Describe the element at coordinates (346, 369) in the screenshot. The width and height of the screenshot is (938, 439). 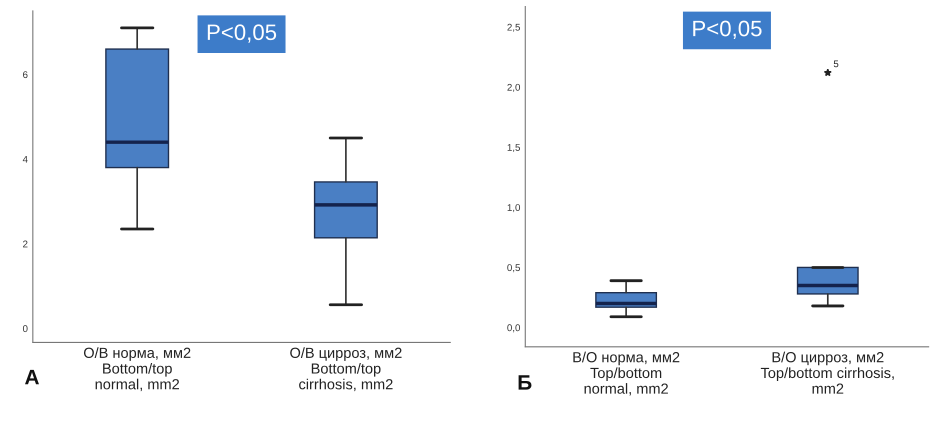
I see `x-tick-label: О/В цирроз, мм2 Bottom/top cirrhosis, mm2` at that location.